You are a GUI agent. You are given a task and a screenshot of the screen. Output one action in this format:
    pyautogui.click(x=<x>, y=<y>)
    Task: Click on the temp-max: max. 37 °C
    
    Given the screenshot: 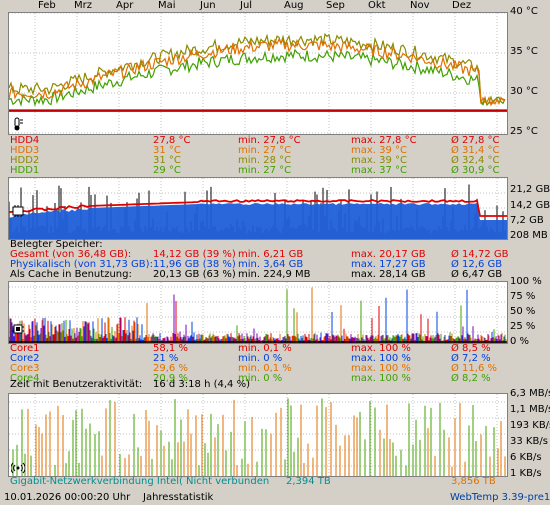 What is the action you would take?
    pyautogui.click(x=379, y=170)
    